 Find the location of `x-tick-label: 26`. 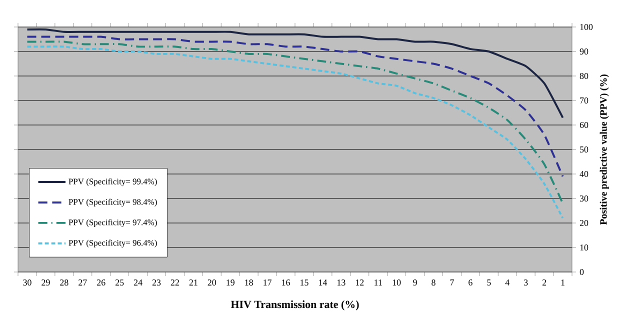

x-tick-label: 26 is located at coordinates (101, 283).